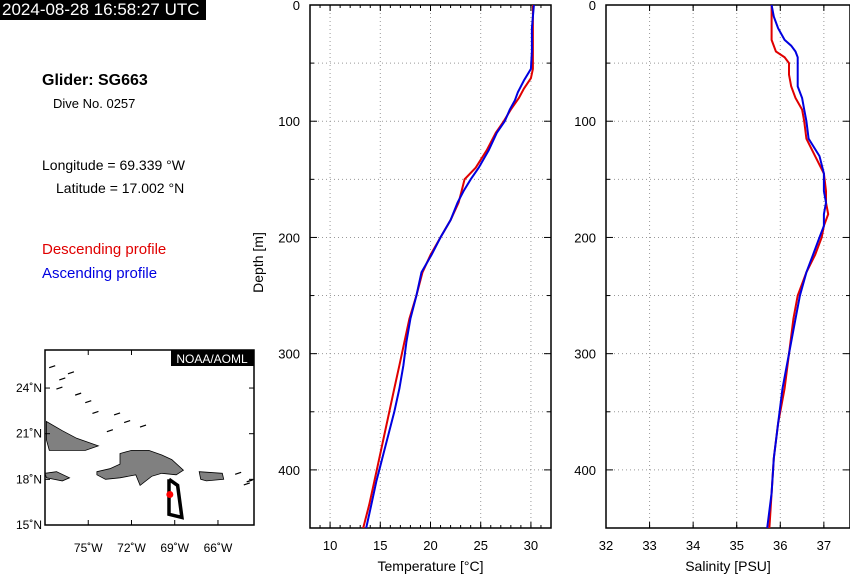 The height and width of the screenshot is (574, 850). I want to click on temperature-y-tick-label: 0, so click(296, 6).